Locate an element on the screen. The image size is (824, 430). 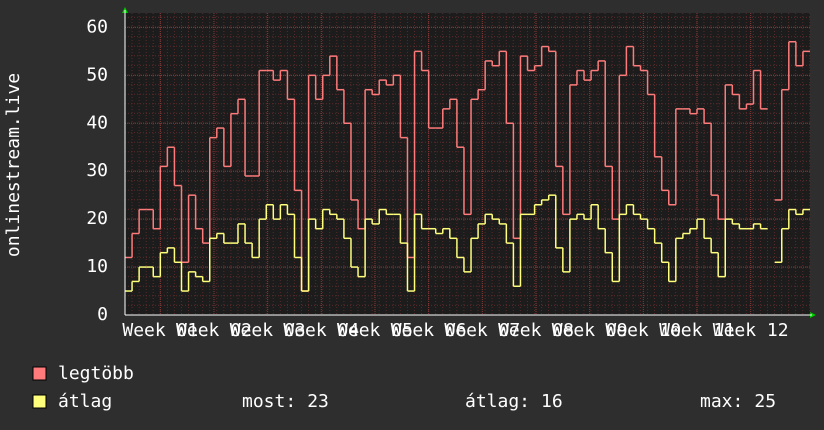
y-tick-label: 10 is located at coordinates (97, 266).